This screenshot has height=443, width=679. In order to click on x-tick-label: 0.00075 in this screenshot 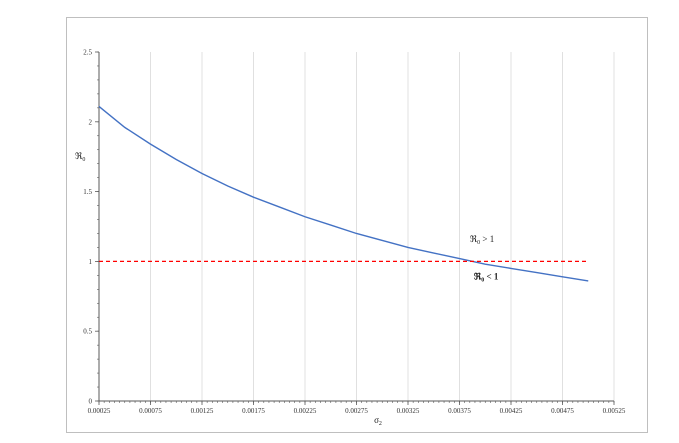, I will do `click(150, 411)`.